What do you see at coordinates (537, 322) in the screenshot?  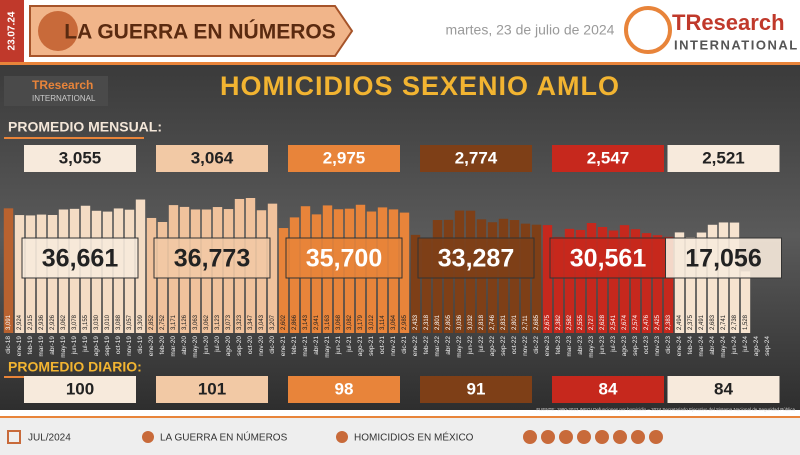 I see `value-label: 2,685` at bounding box center [537, 322].